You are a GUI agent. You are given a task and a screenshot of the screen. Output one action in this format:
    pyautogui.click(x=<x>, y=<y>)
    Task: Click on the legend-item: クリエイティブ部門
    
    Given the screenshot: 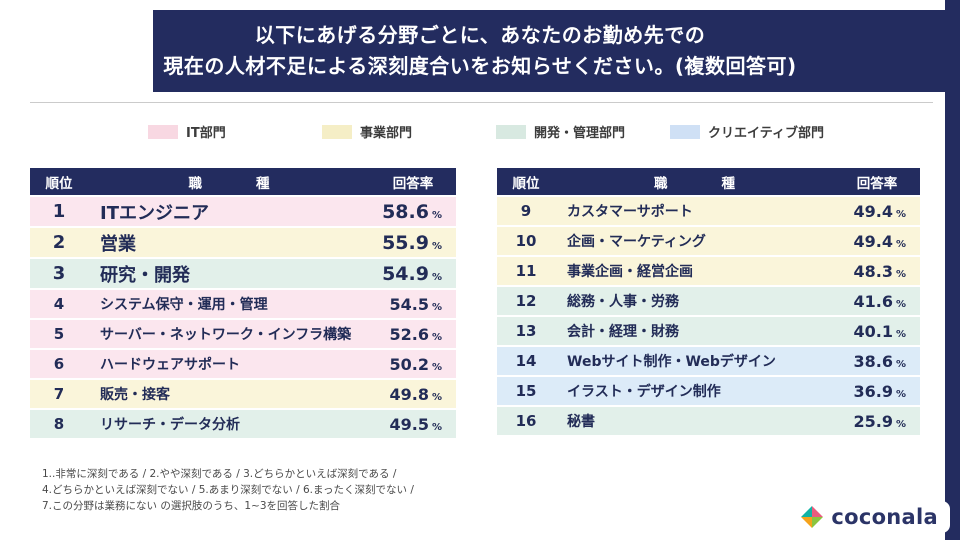 What is the action you would take?
    pyautogui.click(x=757, y=131)
    